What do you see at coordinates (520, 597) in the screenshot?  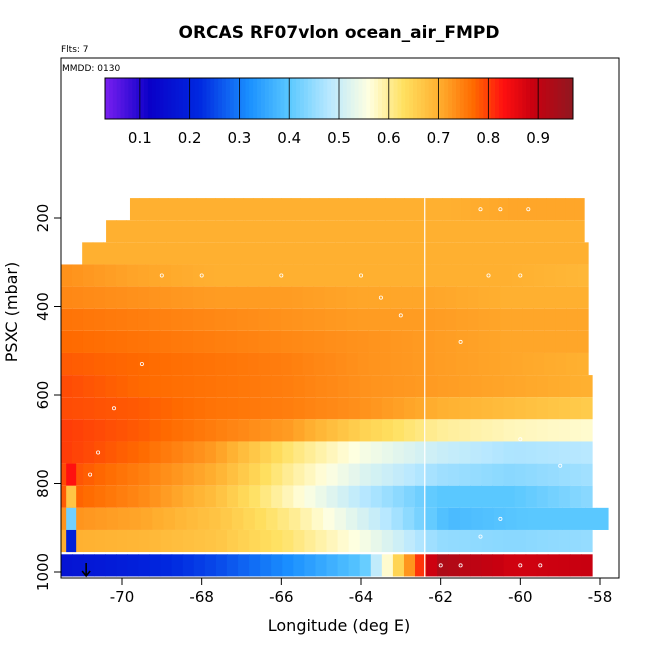 I see `x-tick-label: -60` at bounding box center [520, 597].